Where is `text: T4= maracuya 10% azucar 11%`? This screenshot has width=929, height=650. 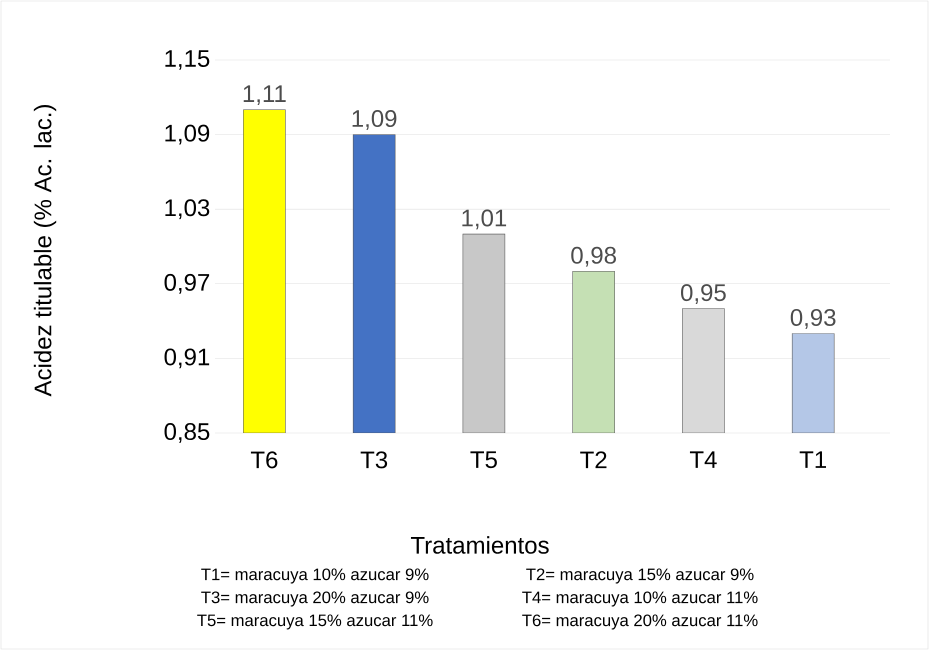
text: T4= maracuya 10% azucar 11% is located at coordinates (640, 599).